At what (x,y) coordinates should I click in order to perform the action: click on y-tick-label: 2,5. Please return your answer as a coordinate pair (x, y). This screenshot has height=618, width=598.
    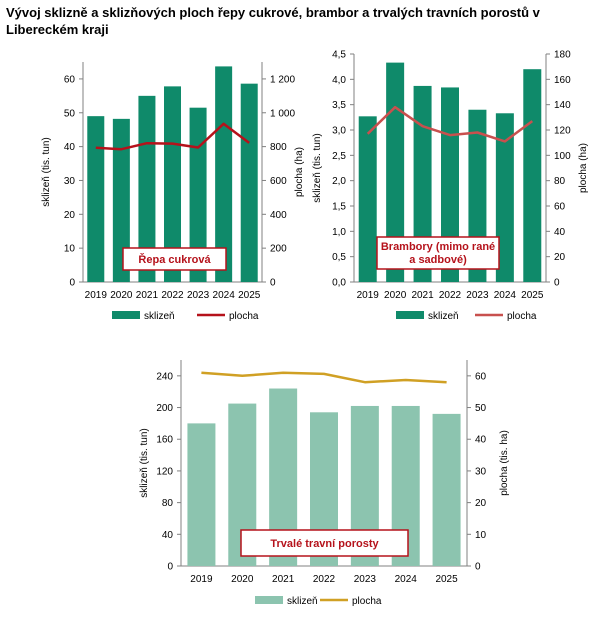
    Looking at the image, I should click on (339, 156).